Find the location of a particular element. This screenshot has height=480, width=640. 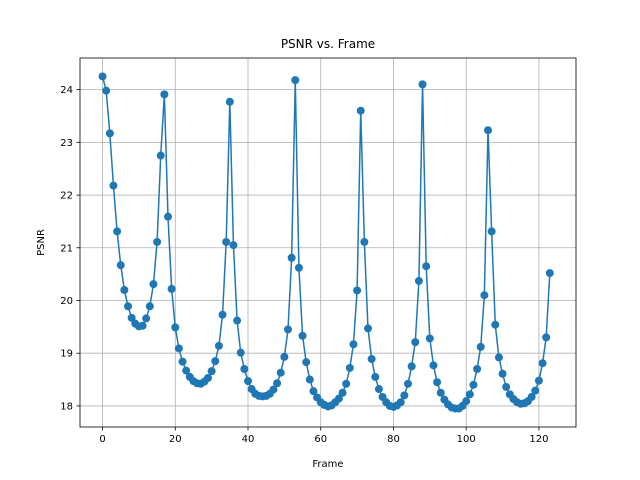

y-tick-label: 22 is located at coordinates (66, 196).